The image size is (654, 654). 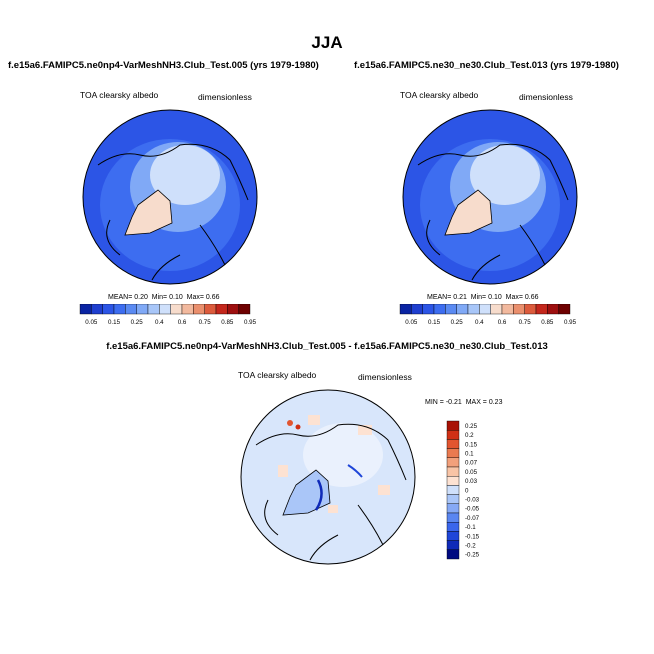 What do you see at coordinates (471, 426) in the screenshot?
I see `panel-3-colorbar-label: 0.25` at bounding box center [471, 426].